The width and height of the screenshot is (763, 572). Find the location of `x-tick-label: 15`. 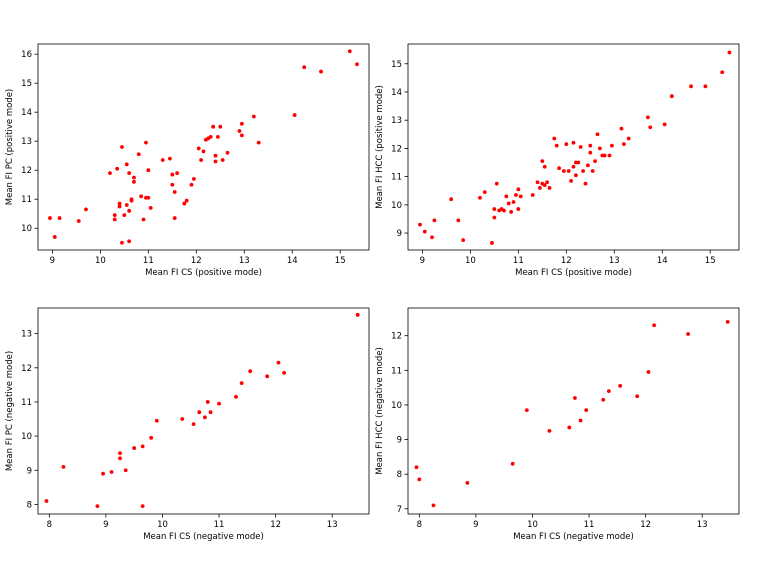

x-tick-label: 15 is located at coordinates (710, 261).